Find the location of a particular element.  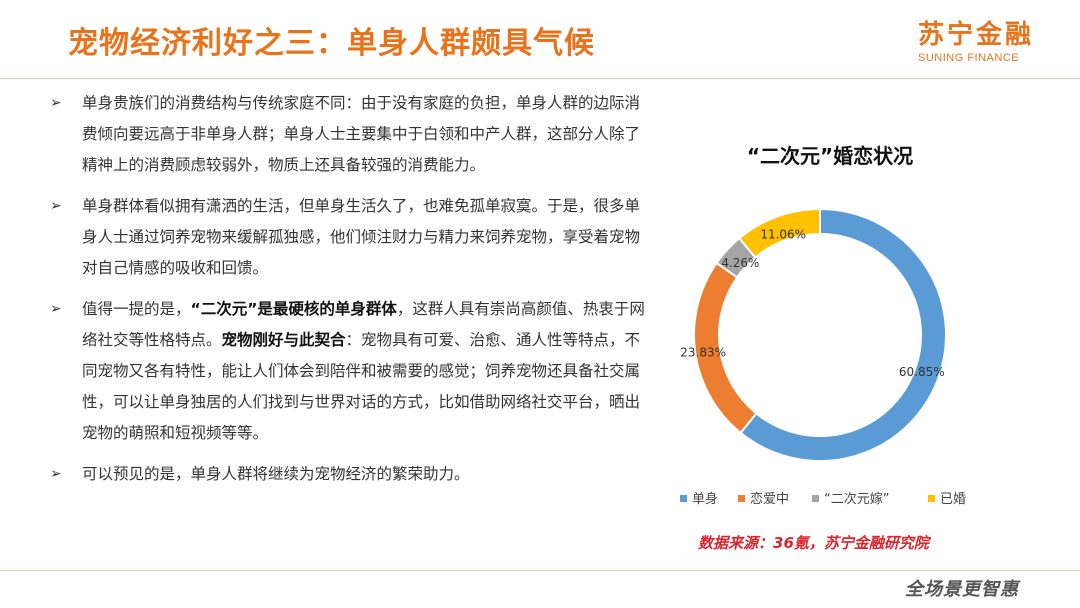

bullet-text: 可以预见的是，单身人群将继续为宠物经济的繁荣助力。 is located at coordinates (276, 474).